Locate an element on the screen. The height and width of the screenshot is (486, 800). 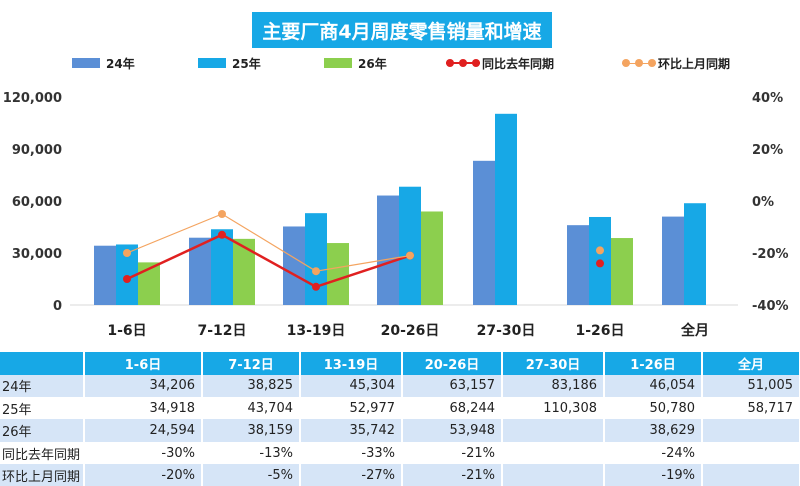
table-cell: -33% is located at coordinates (351, 454).